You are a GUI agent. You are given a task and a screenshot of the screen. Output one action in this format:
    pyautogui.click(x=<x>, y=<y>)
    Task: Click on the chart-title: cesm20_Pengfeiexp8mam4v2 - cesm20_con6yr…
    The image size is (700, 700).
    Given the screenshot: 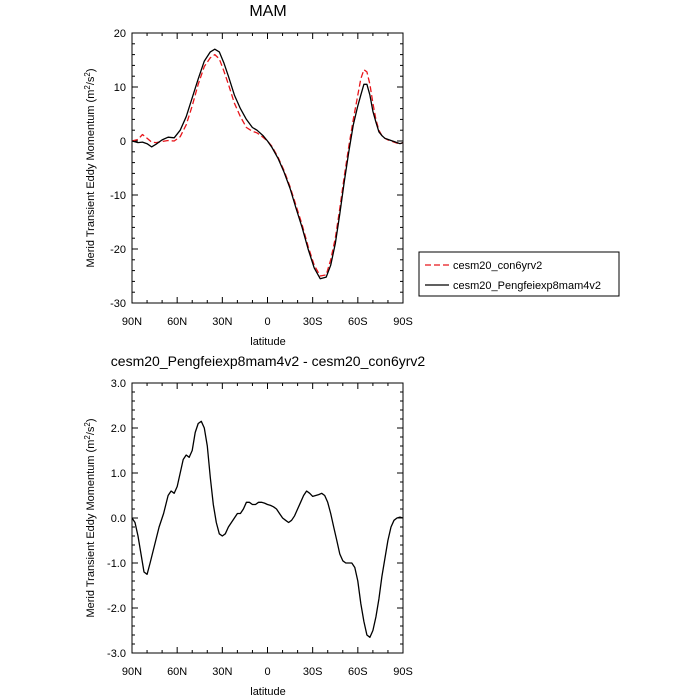 What is the action you would take?
    pyautogui.click(x=268, y=361)
    